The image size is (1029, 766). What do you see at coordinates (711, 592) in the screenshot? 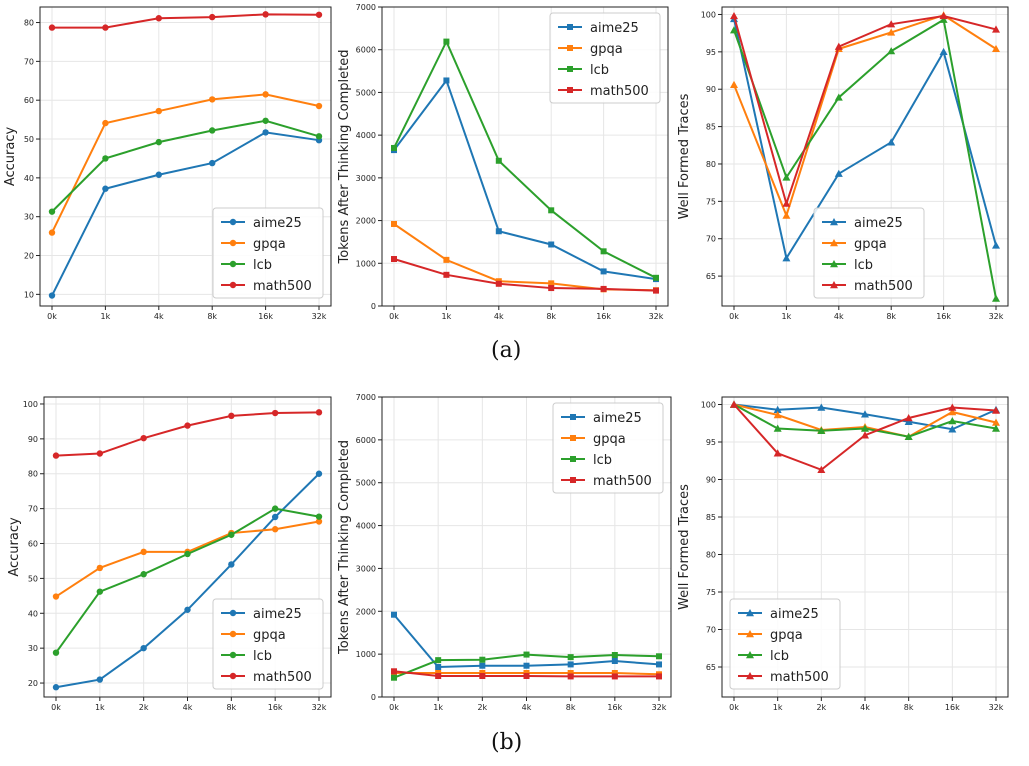
I see `y-tick-label: 75` at bounding box center [711, 592].